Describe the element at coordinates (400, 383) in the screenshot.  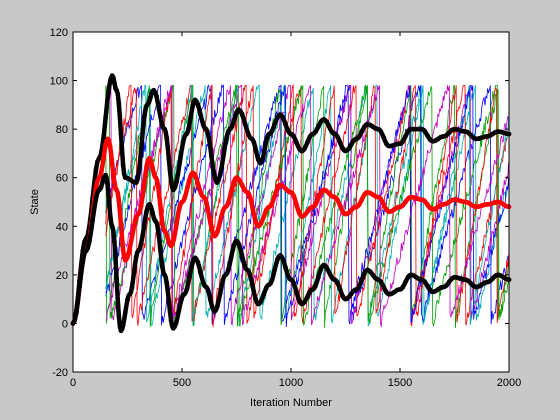
I see `x-tick-label: 1500` at that location.